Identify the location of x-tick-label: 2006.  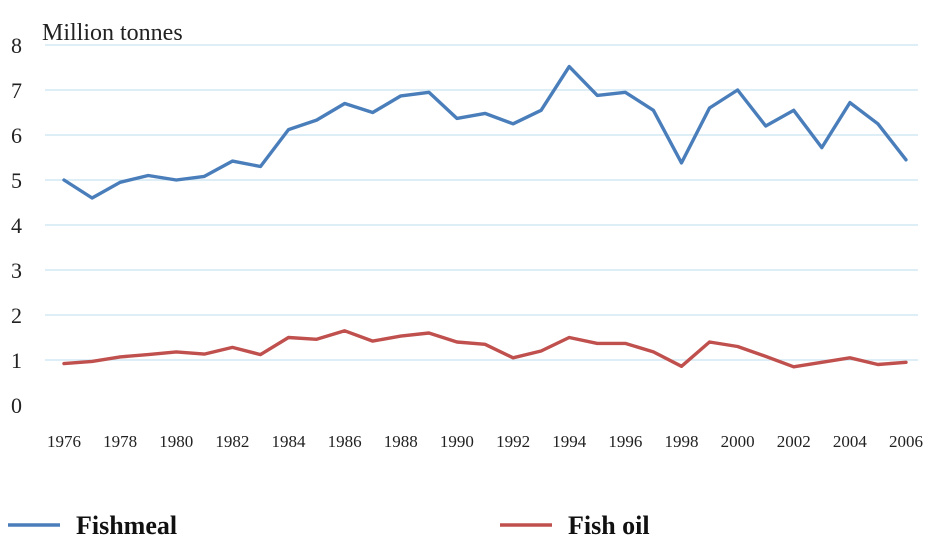
(906, 441).